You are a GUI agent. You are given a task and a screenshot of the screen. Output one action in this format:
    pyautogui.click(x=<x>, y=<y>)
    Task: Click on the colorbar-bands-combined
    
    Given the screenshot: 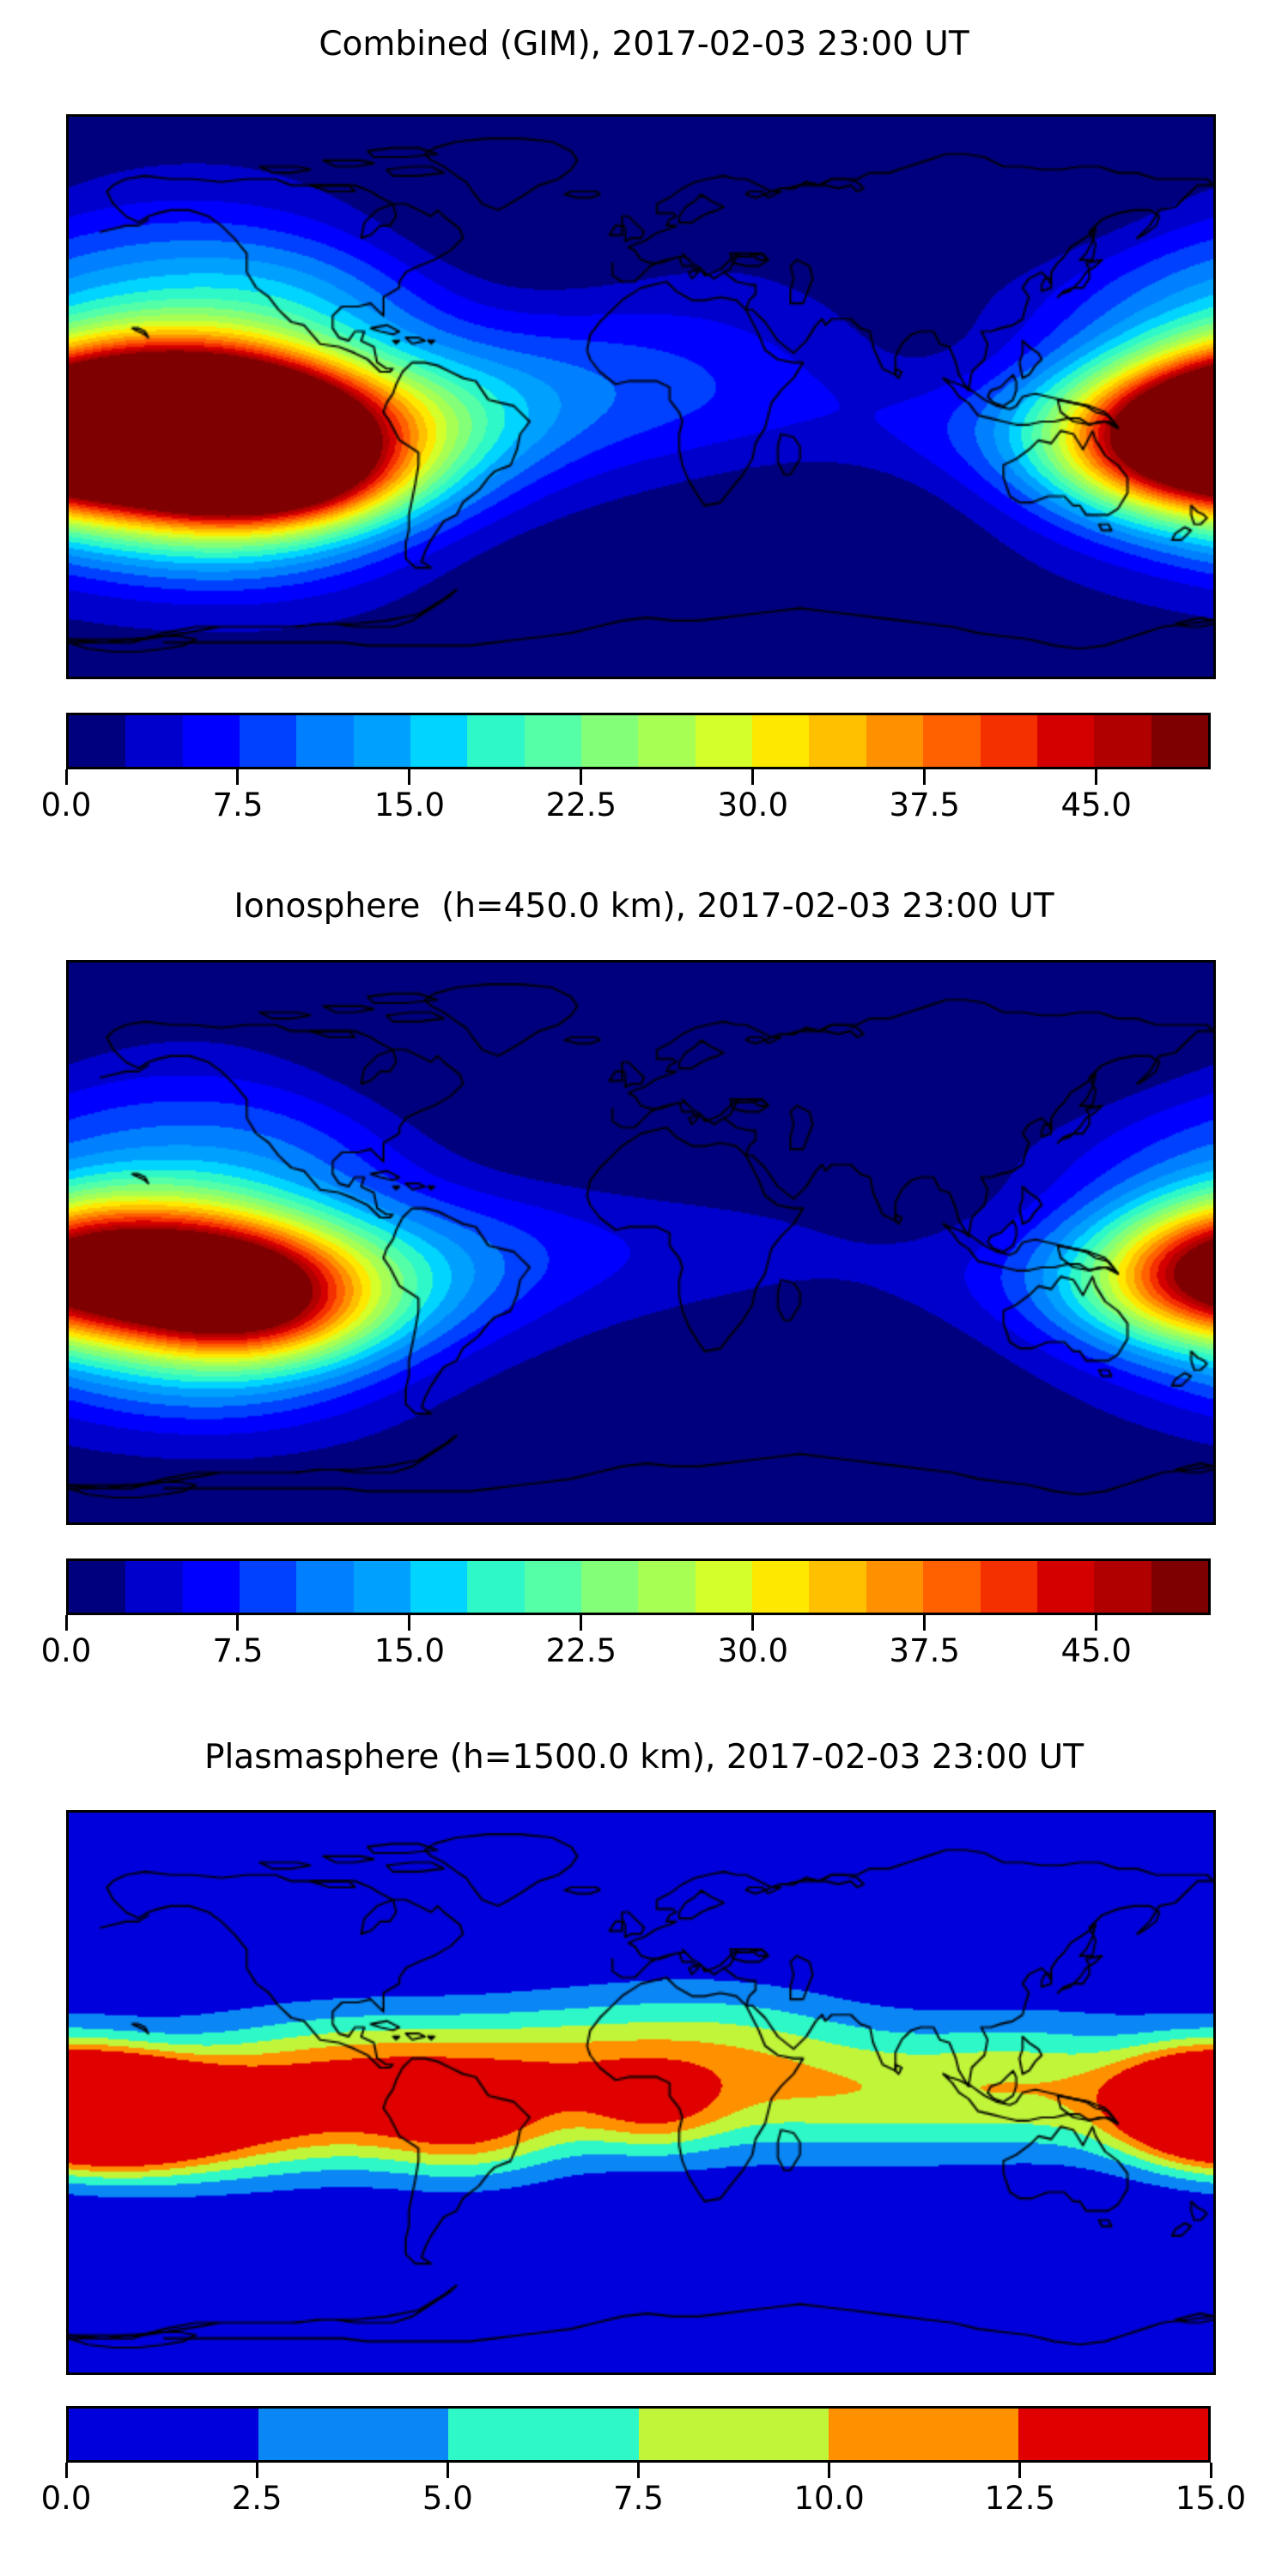 What is the action you would take?
    pyautogui.click(x=638, y=741)
    